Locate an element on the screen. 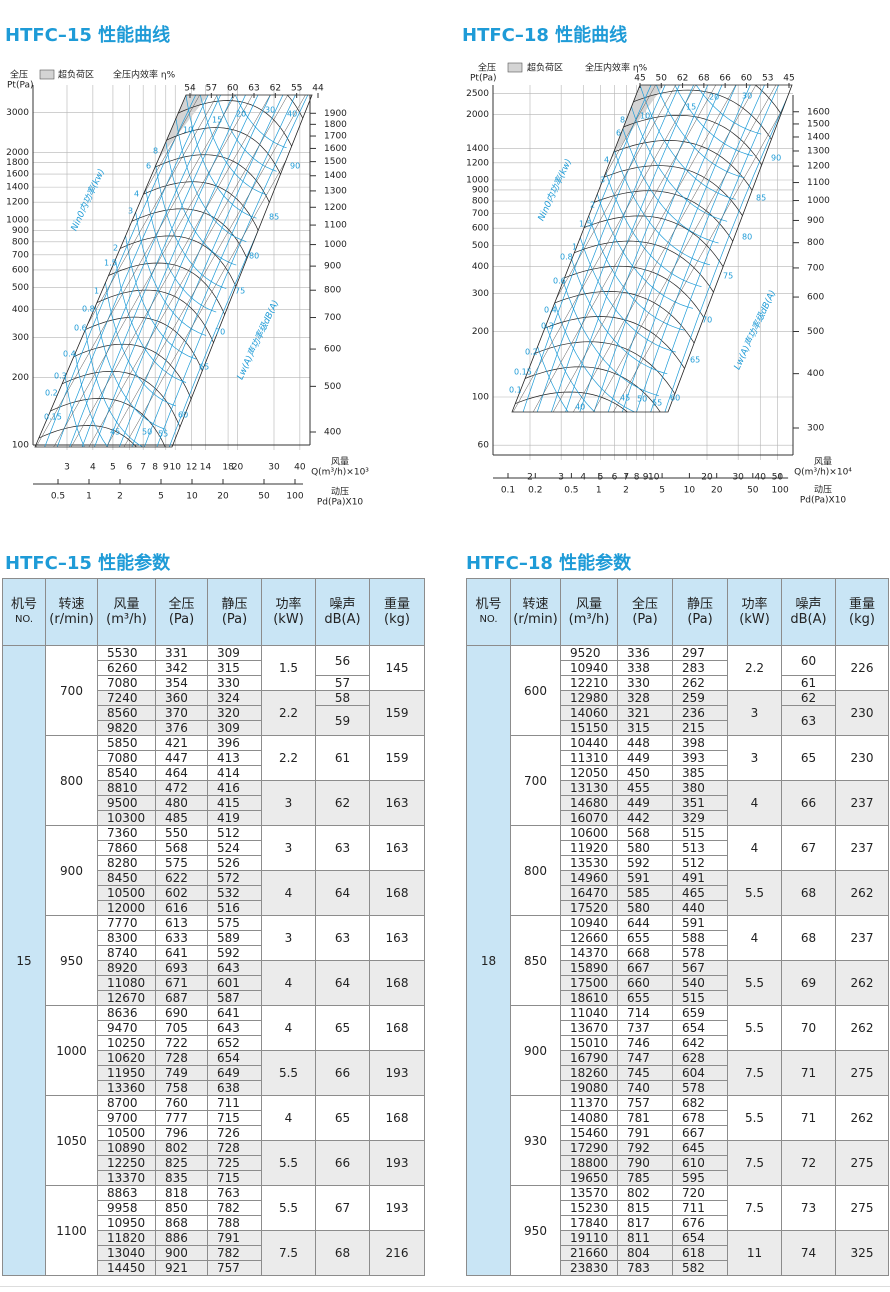 Image resolution: width=890 pixels, height=1292 pixels. power-label: 0.8 is located at coordinates (88, 309).